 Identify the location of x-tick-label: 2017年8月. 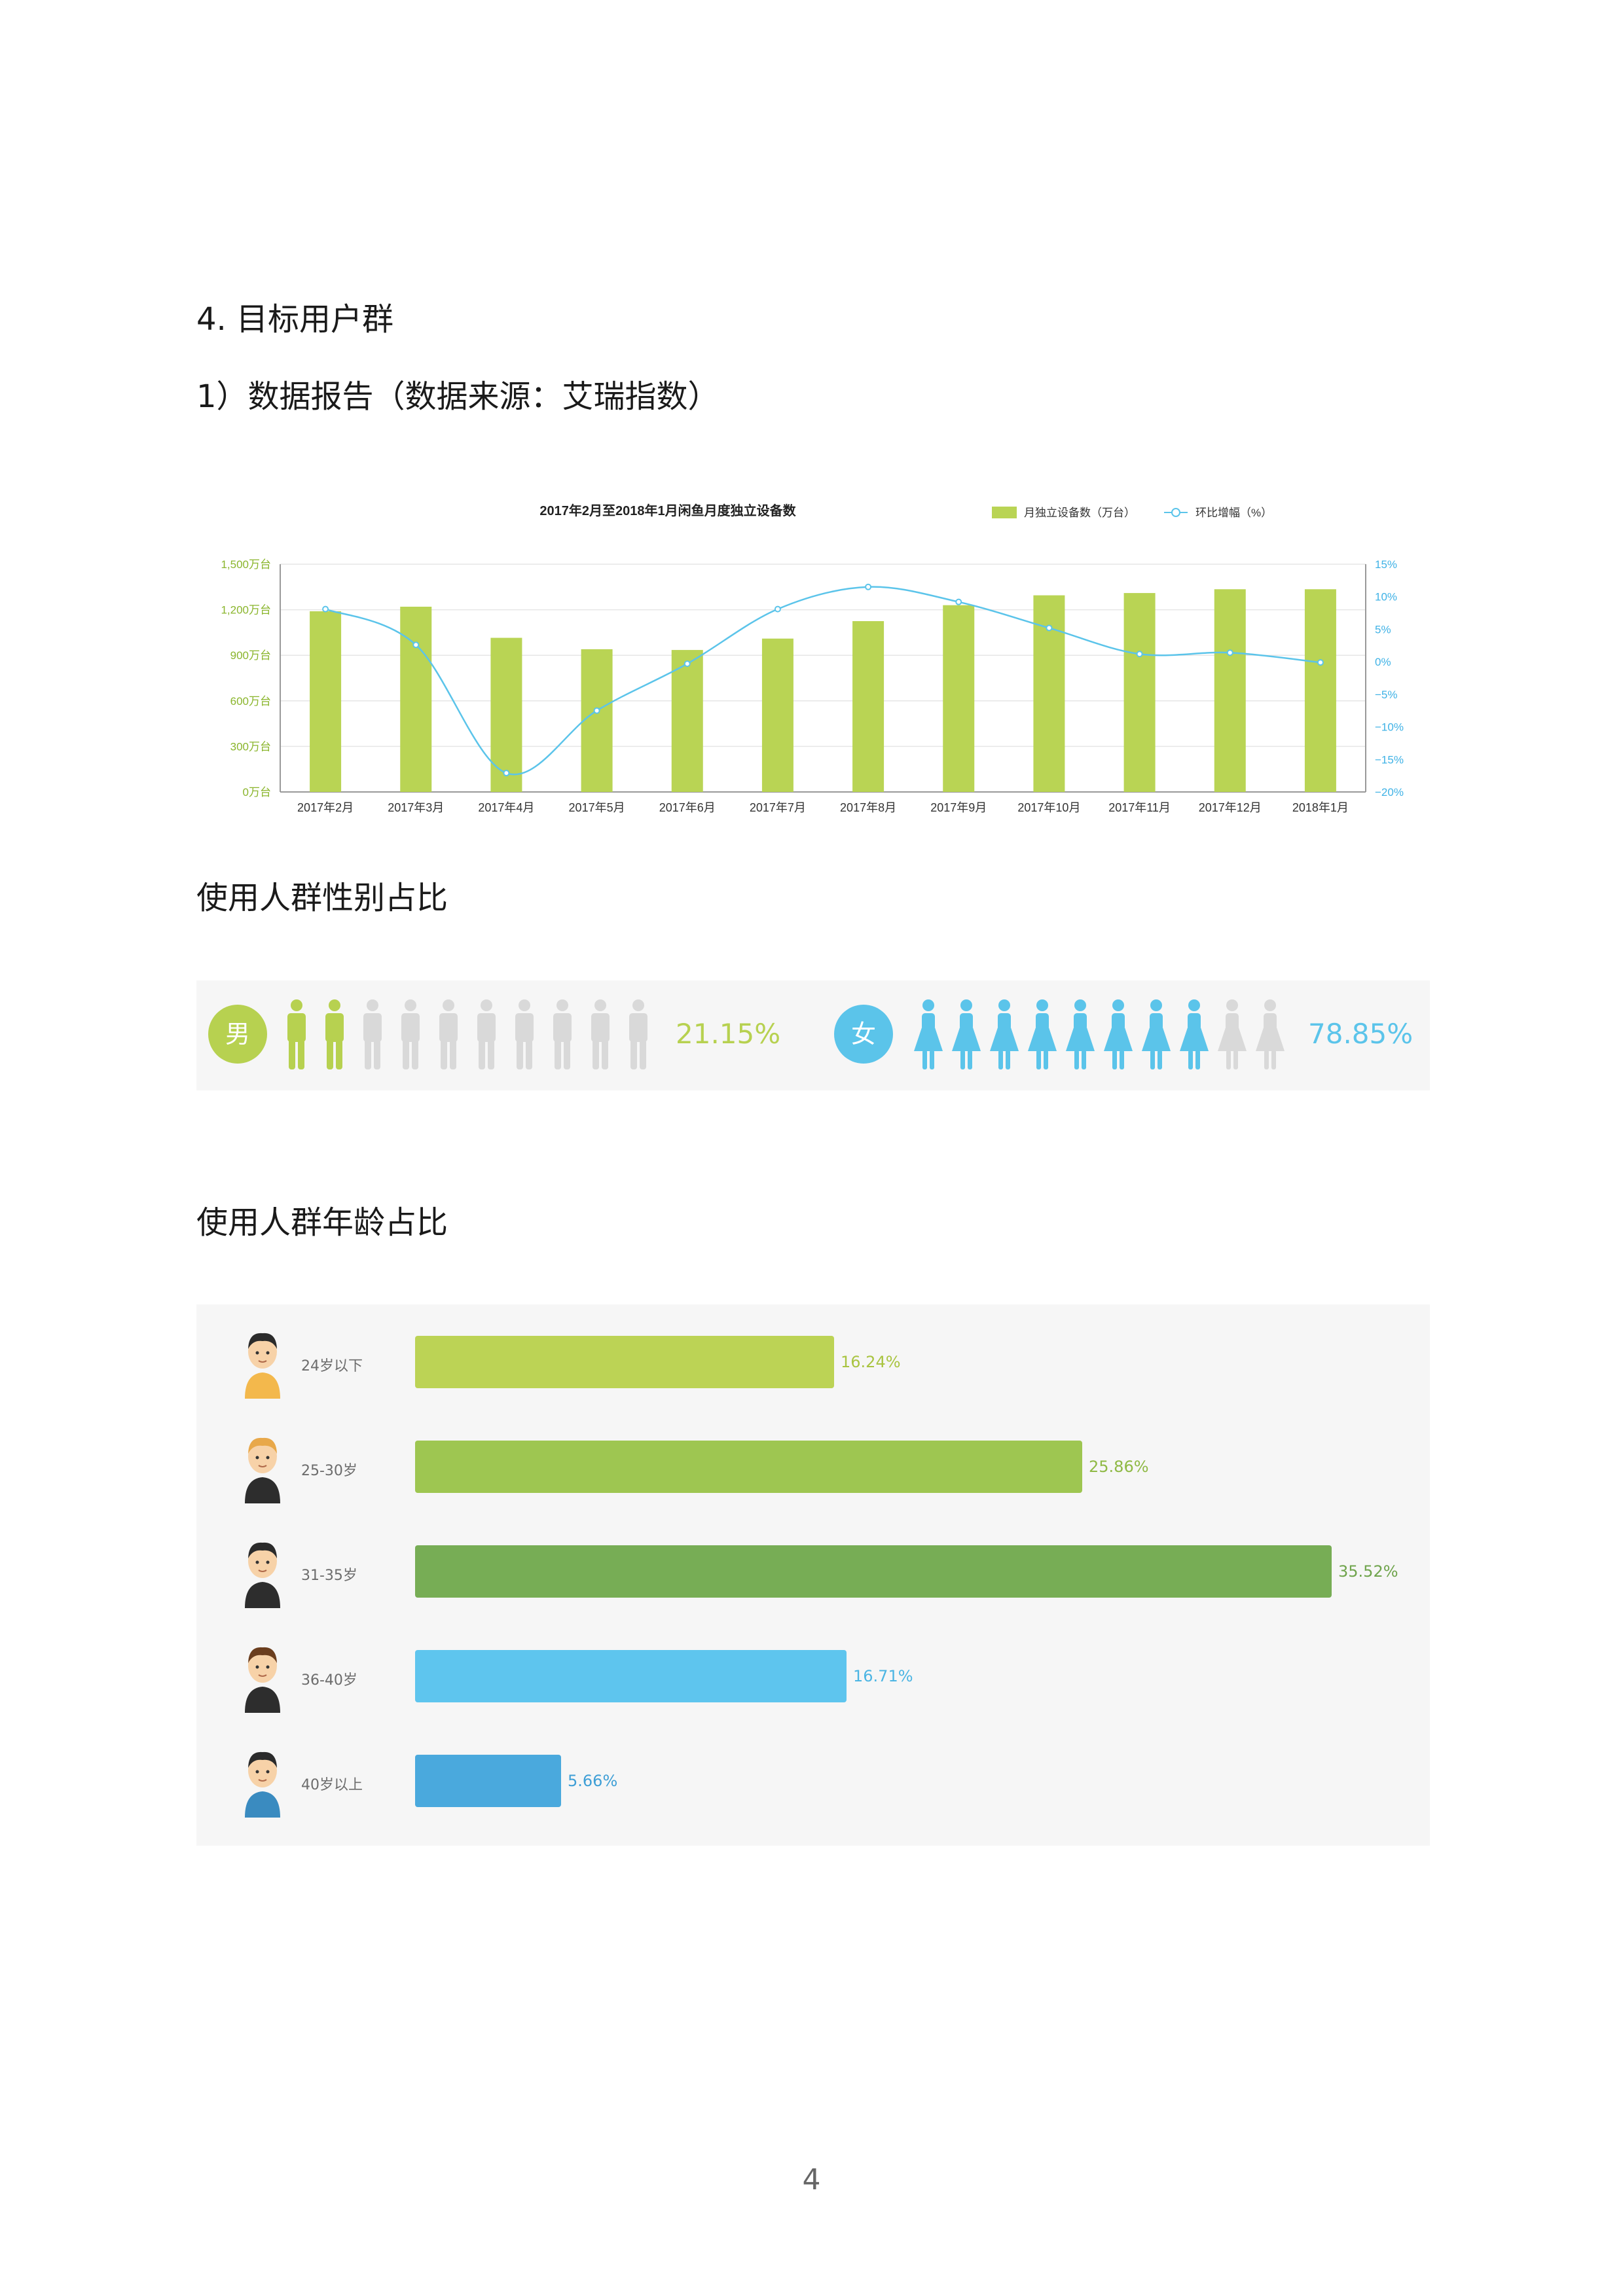
(868, 808).